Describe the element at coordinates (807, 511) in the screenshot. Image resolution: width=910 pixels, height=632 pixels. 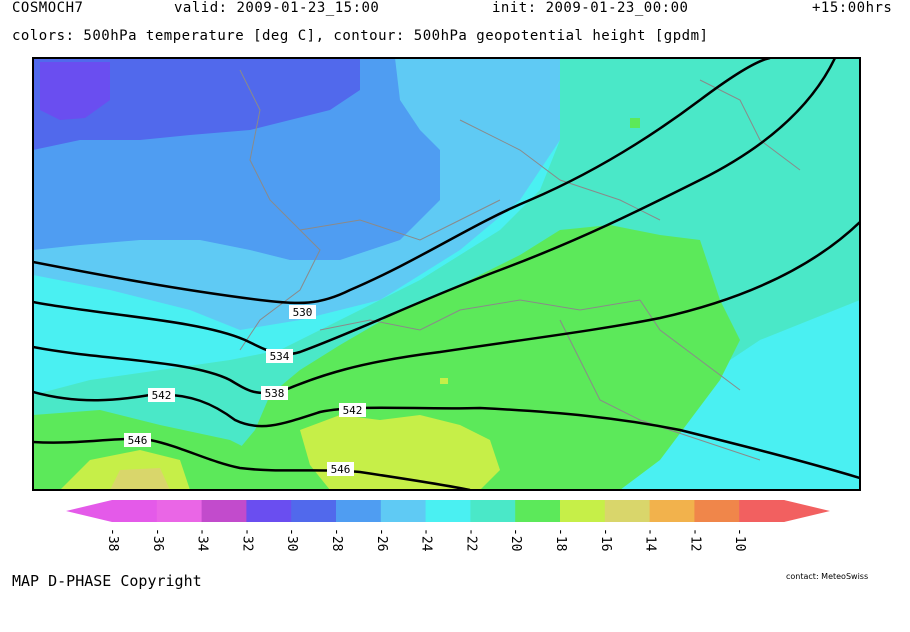
I see `legend-arrow-right` at that location.